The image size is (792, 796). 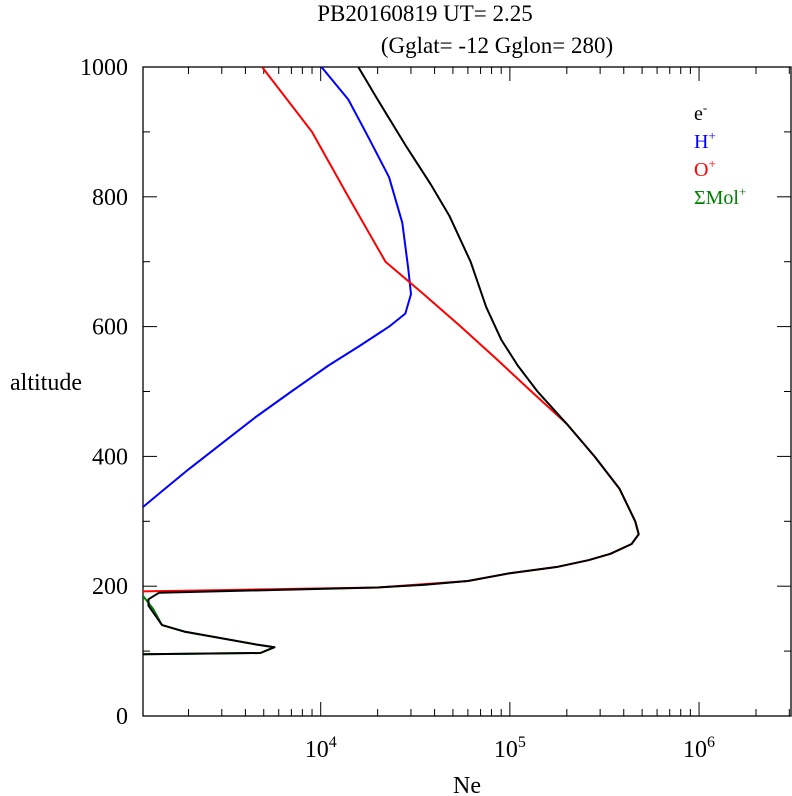 What do you see at coordinates (321, 748) in the screenshot?
I see `x-tick-label: 10⁴` at bounding box center [321, 748].